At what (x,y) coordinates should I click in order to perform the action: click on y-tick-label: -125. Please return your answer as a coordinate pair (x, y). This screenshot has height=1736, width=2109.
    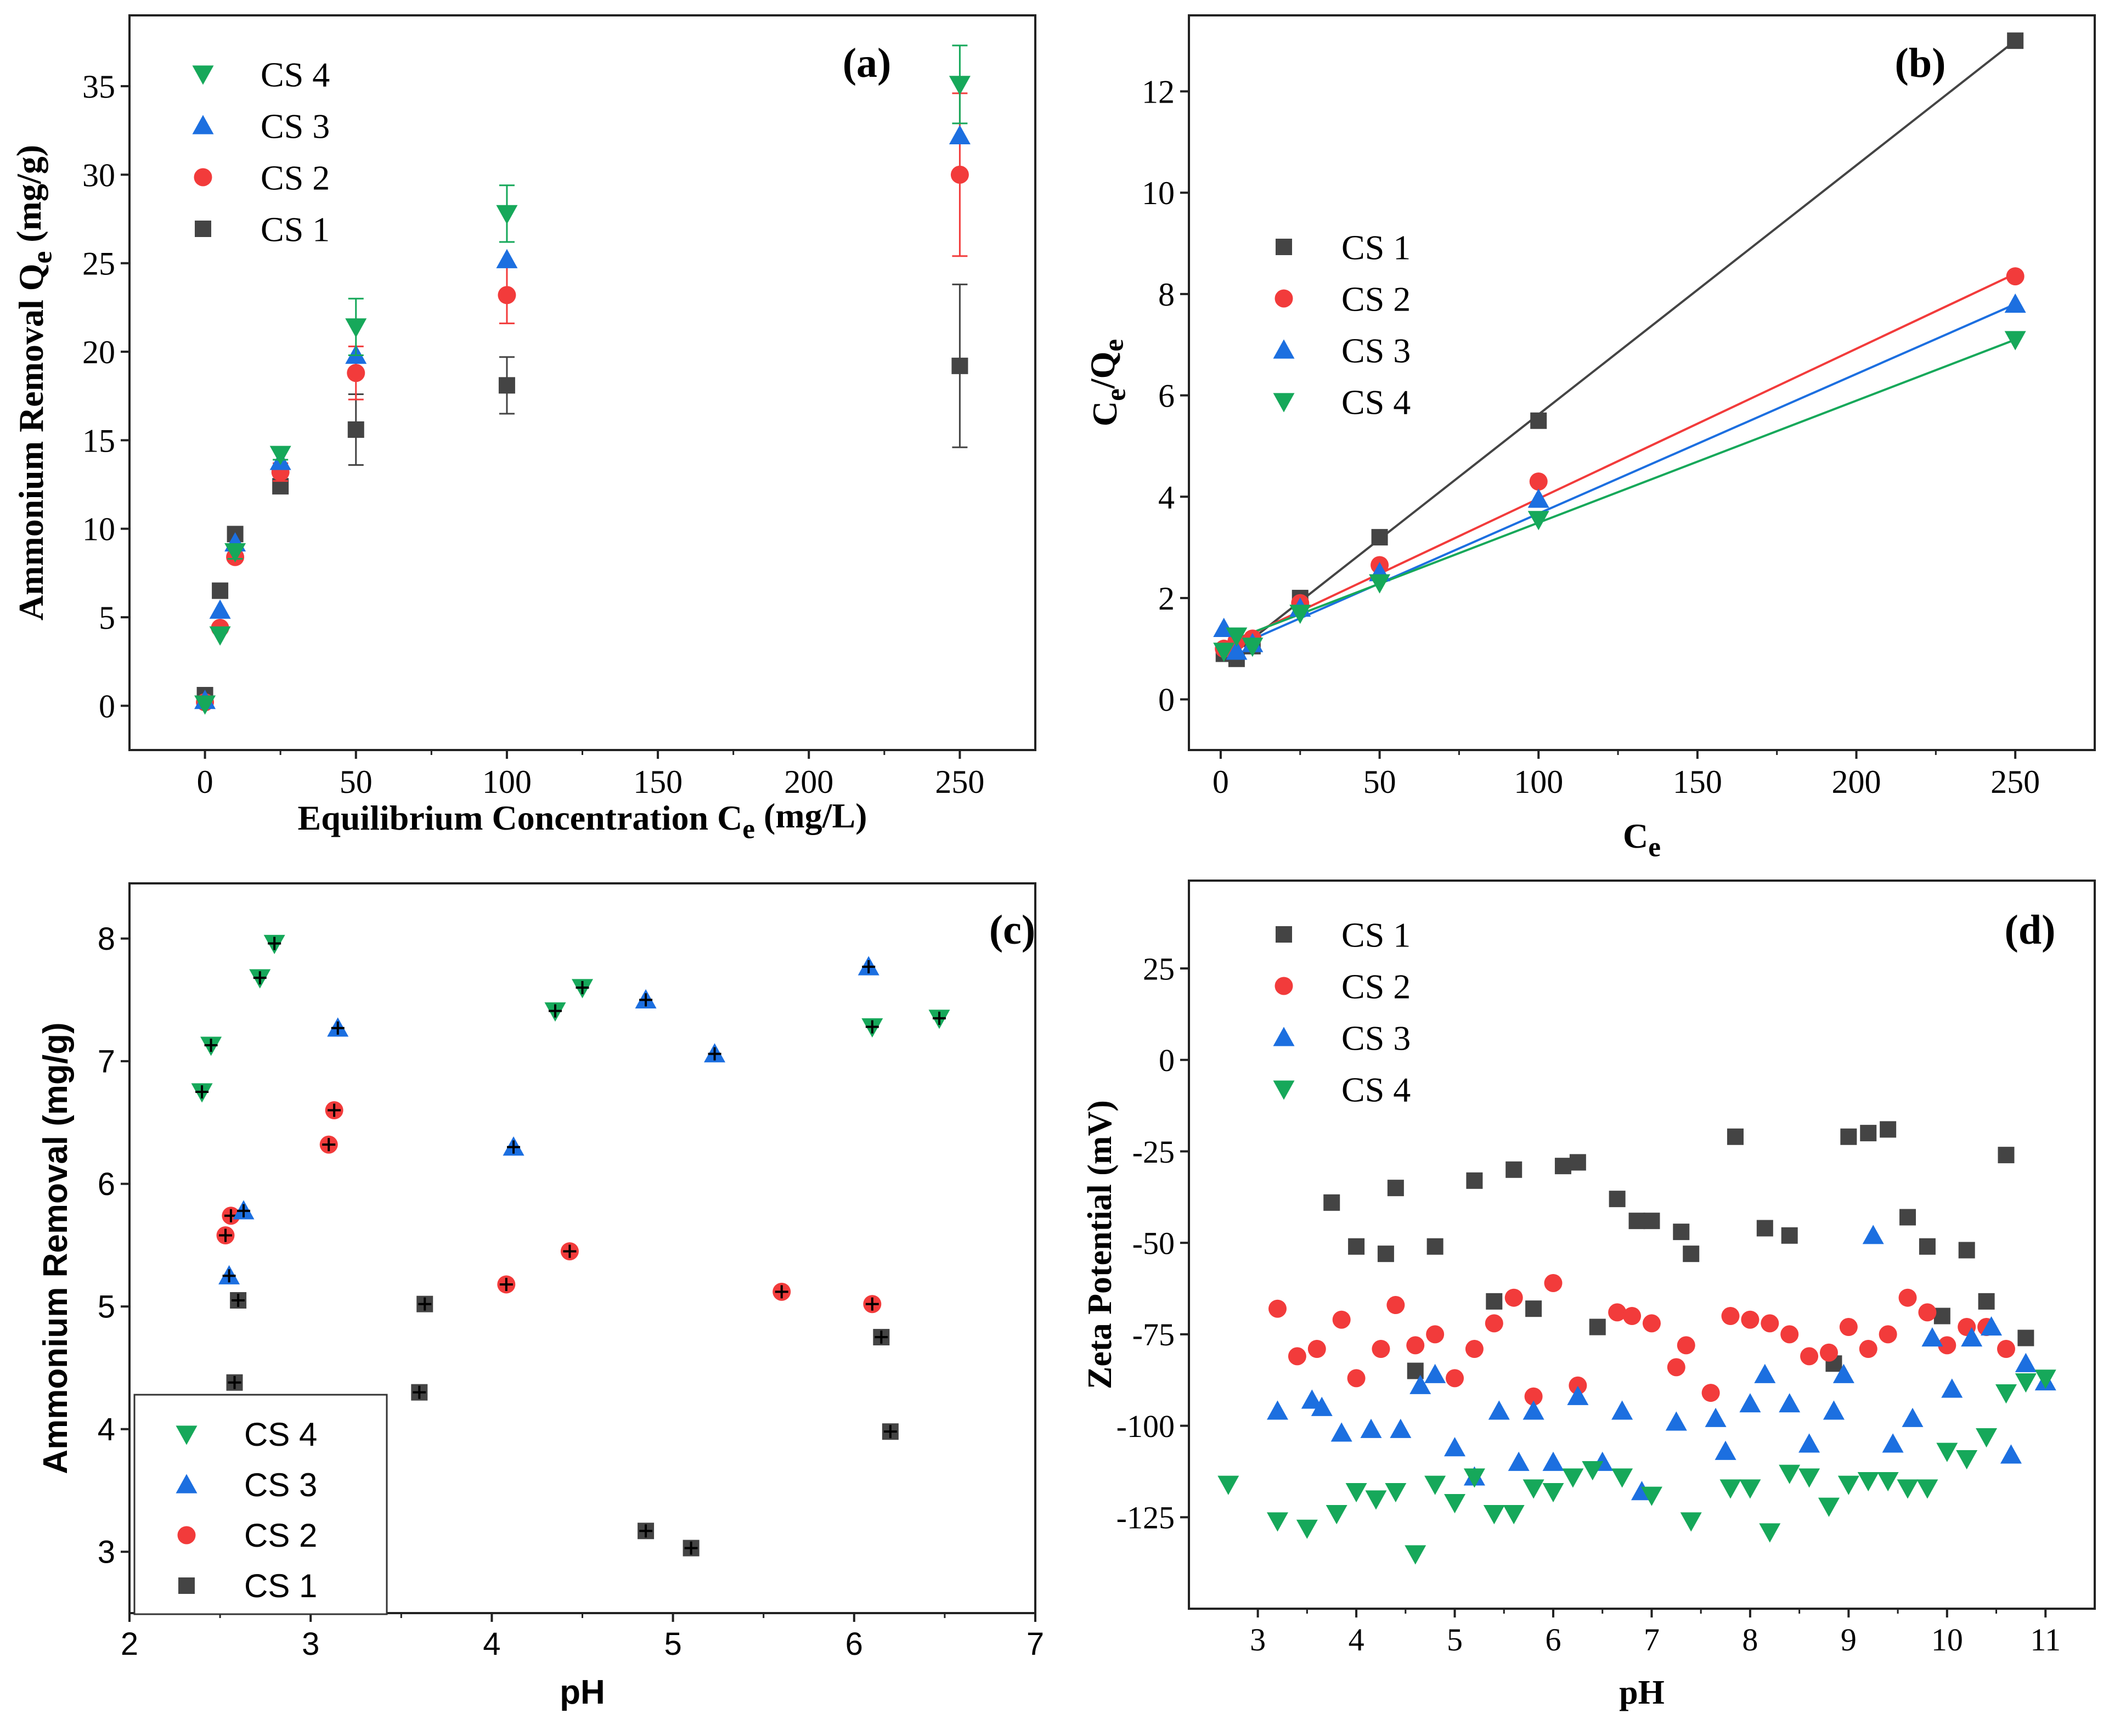
    Looking at the image, I should click on (1145, 1518).